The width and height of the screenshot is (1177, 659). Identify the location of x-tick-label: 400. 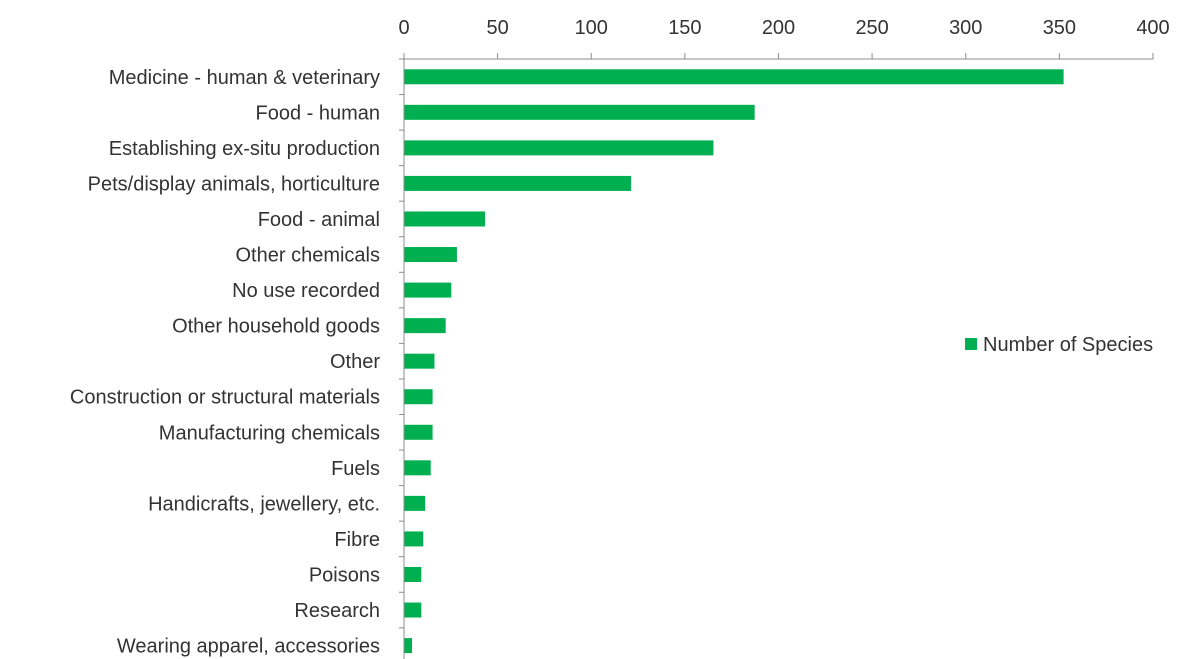
(1152, 28).